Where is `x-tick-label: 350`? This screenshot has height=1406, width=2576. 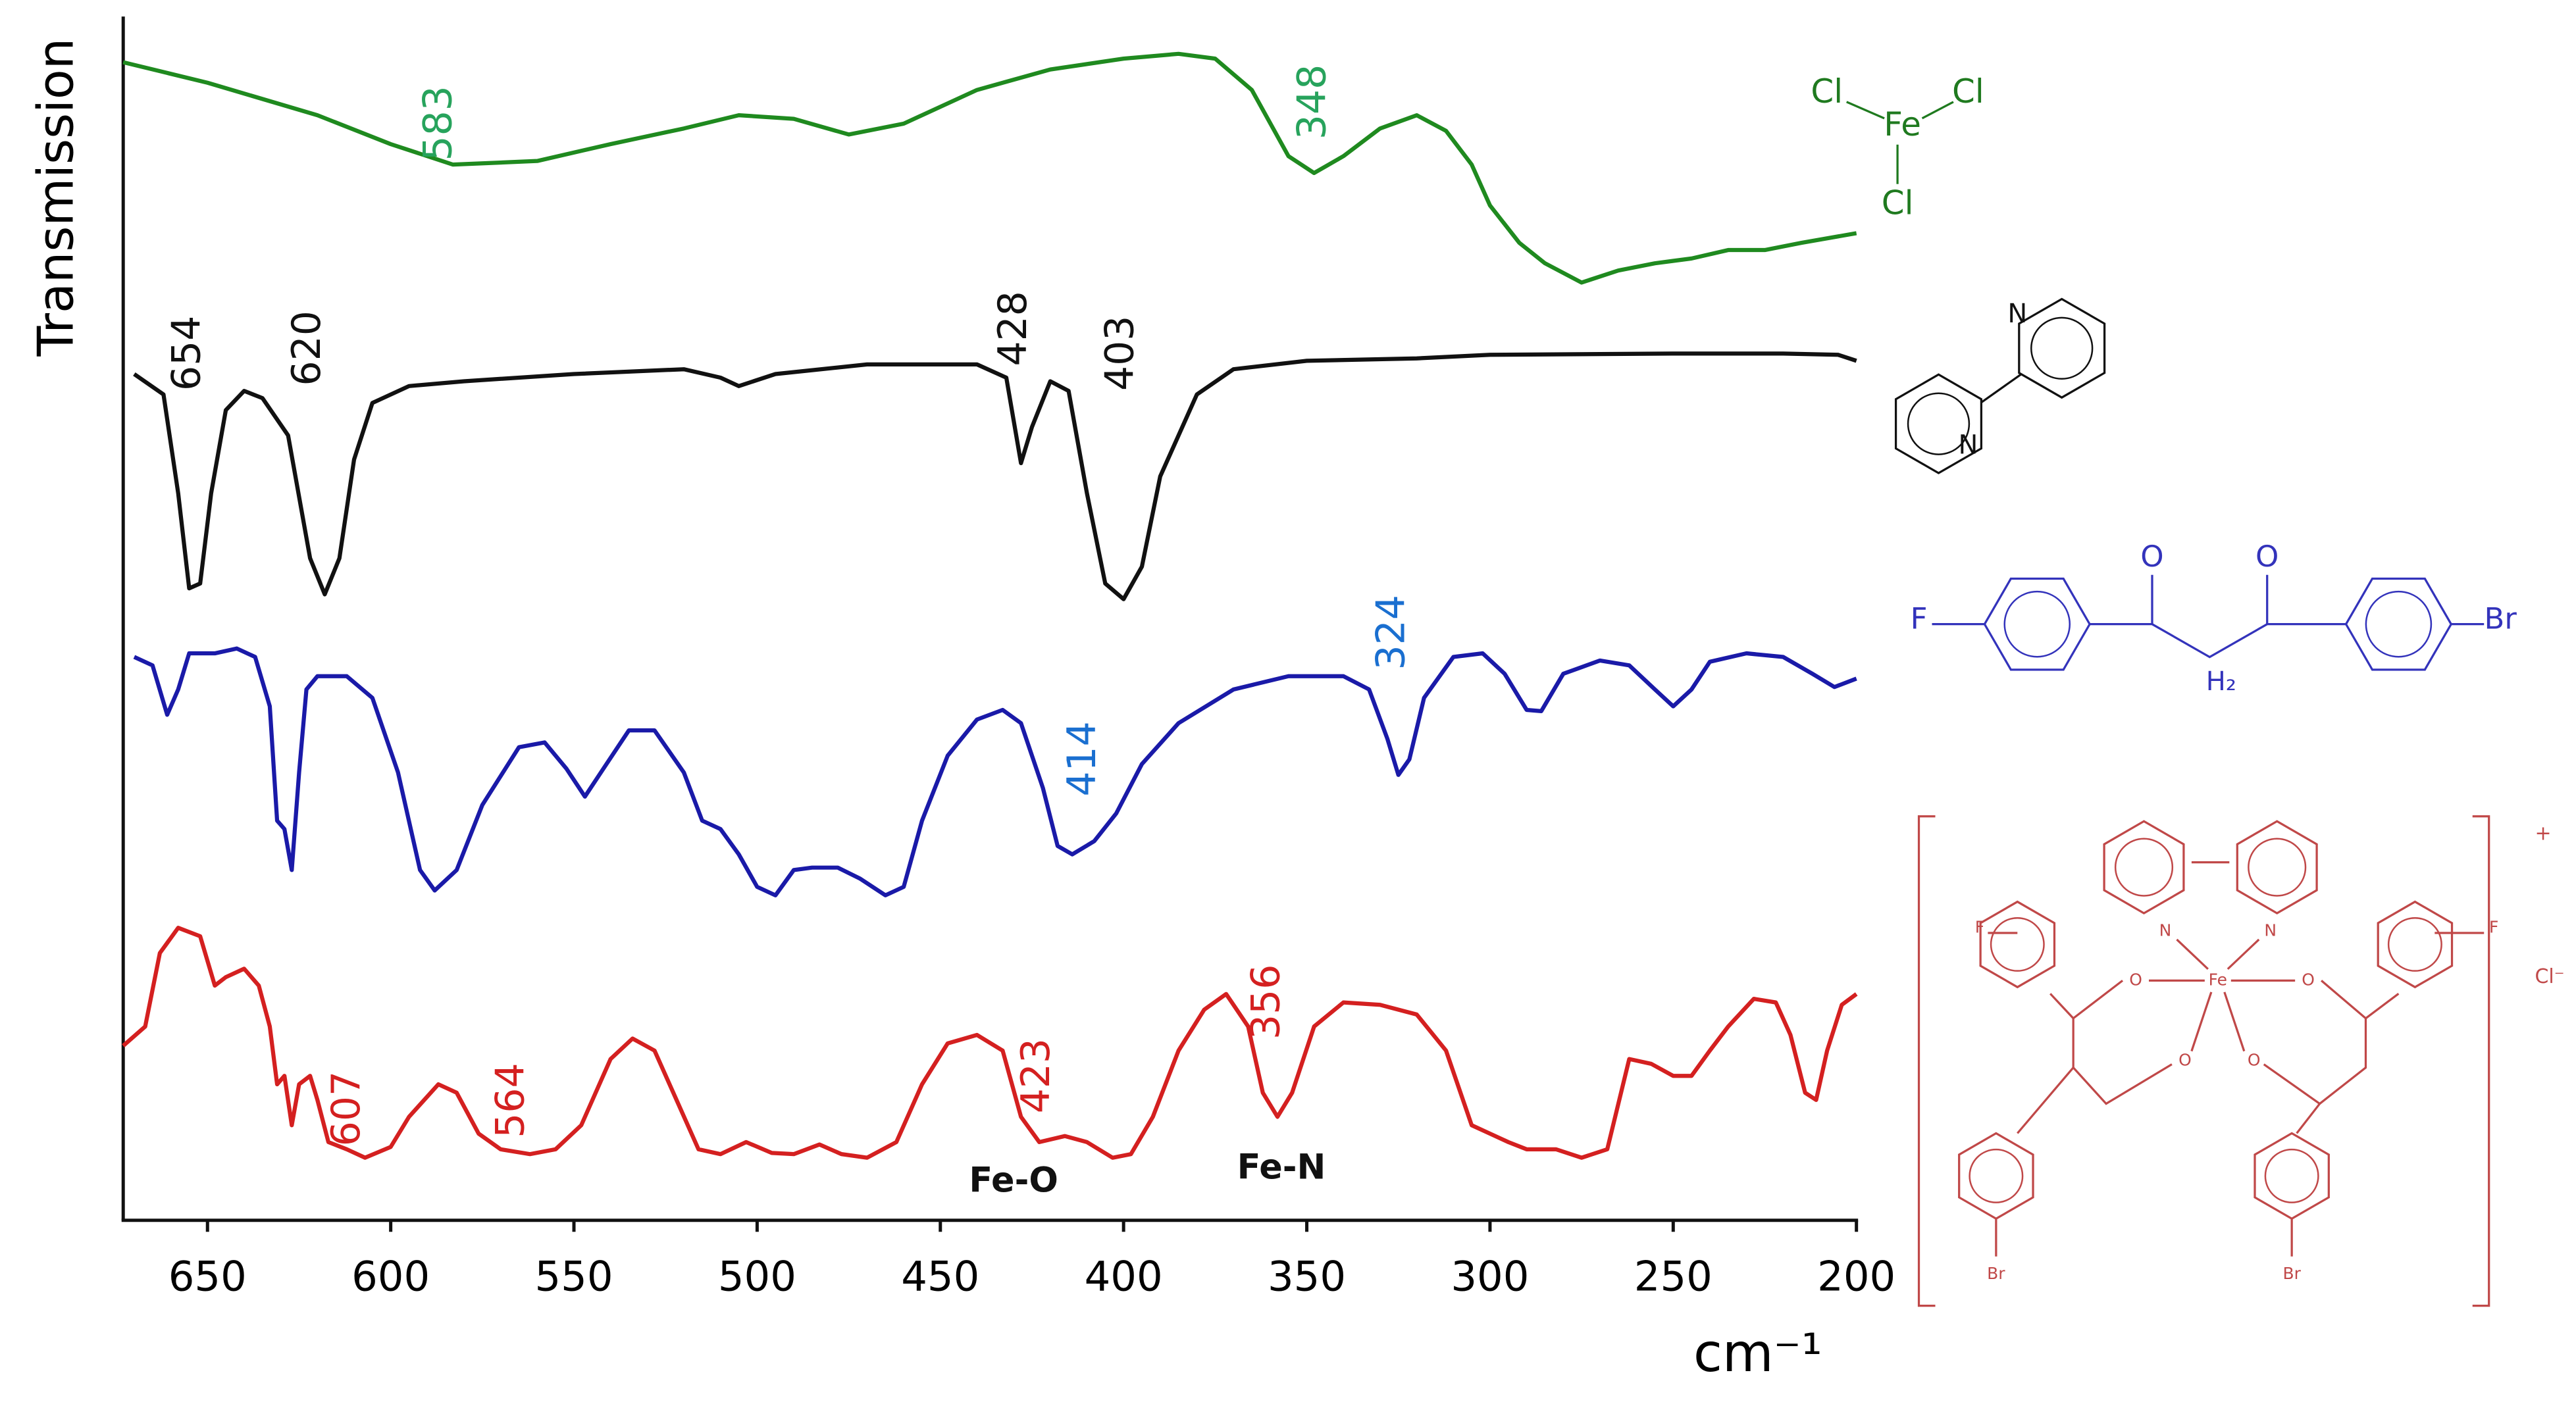 x-tick-label: 350 is located at coordinates (1307, 1277).